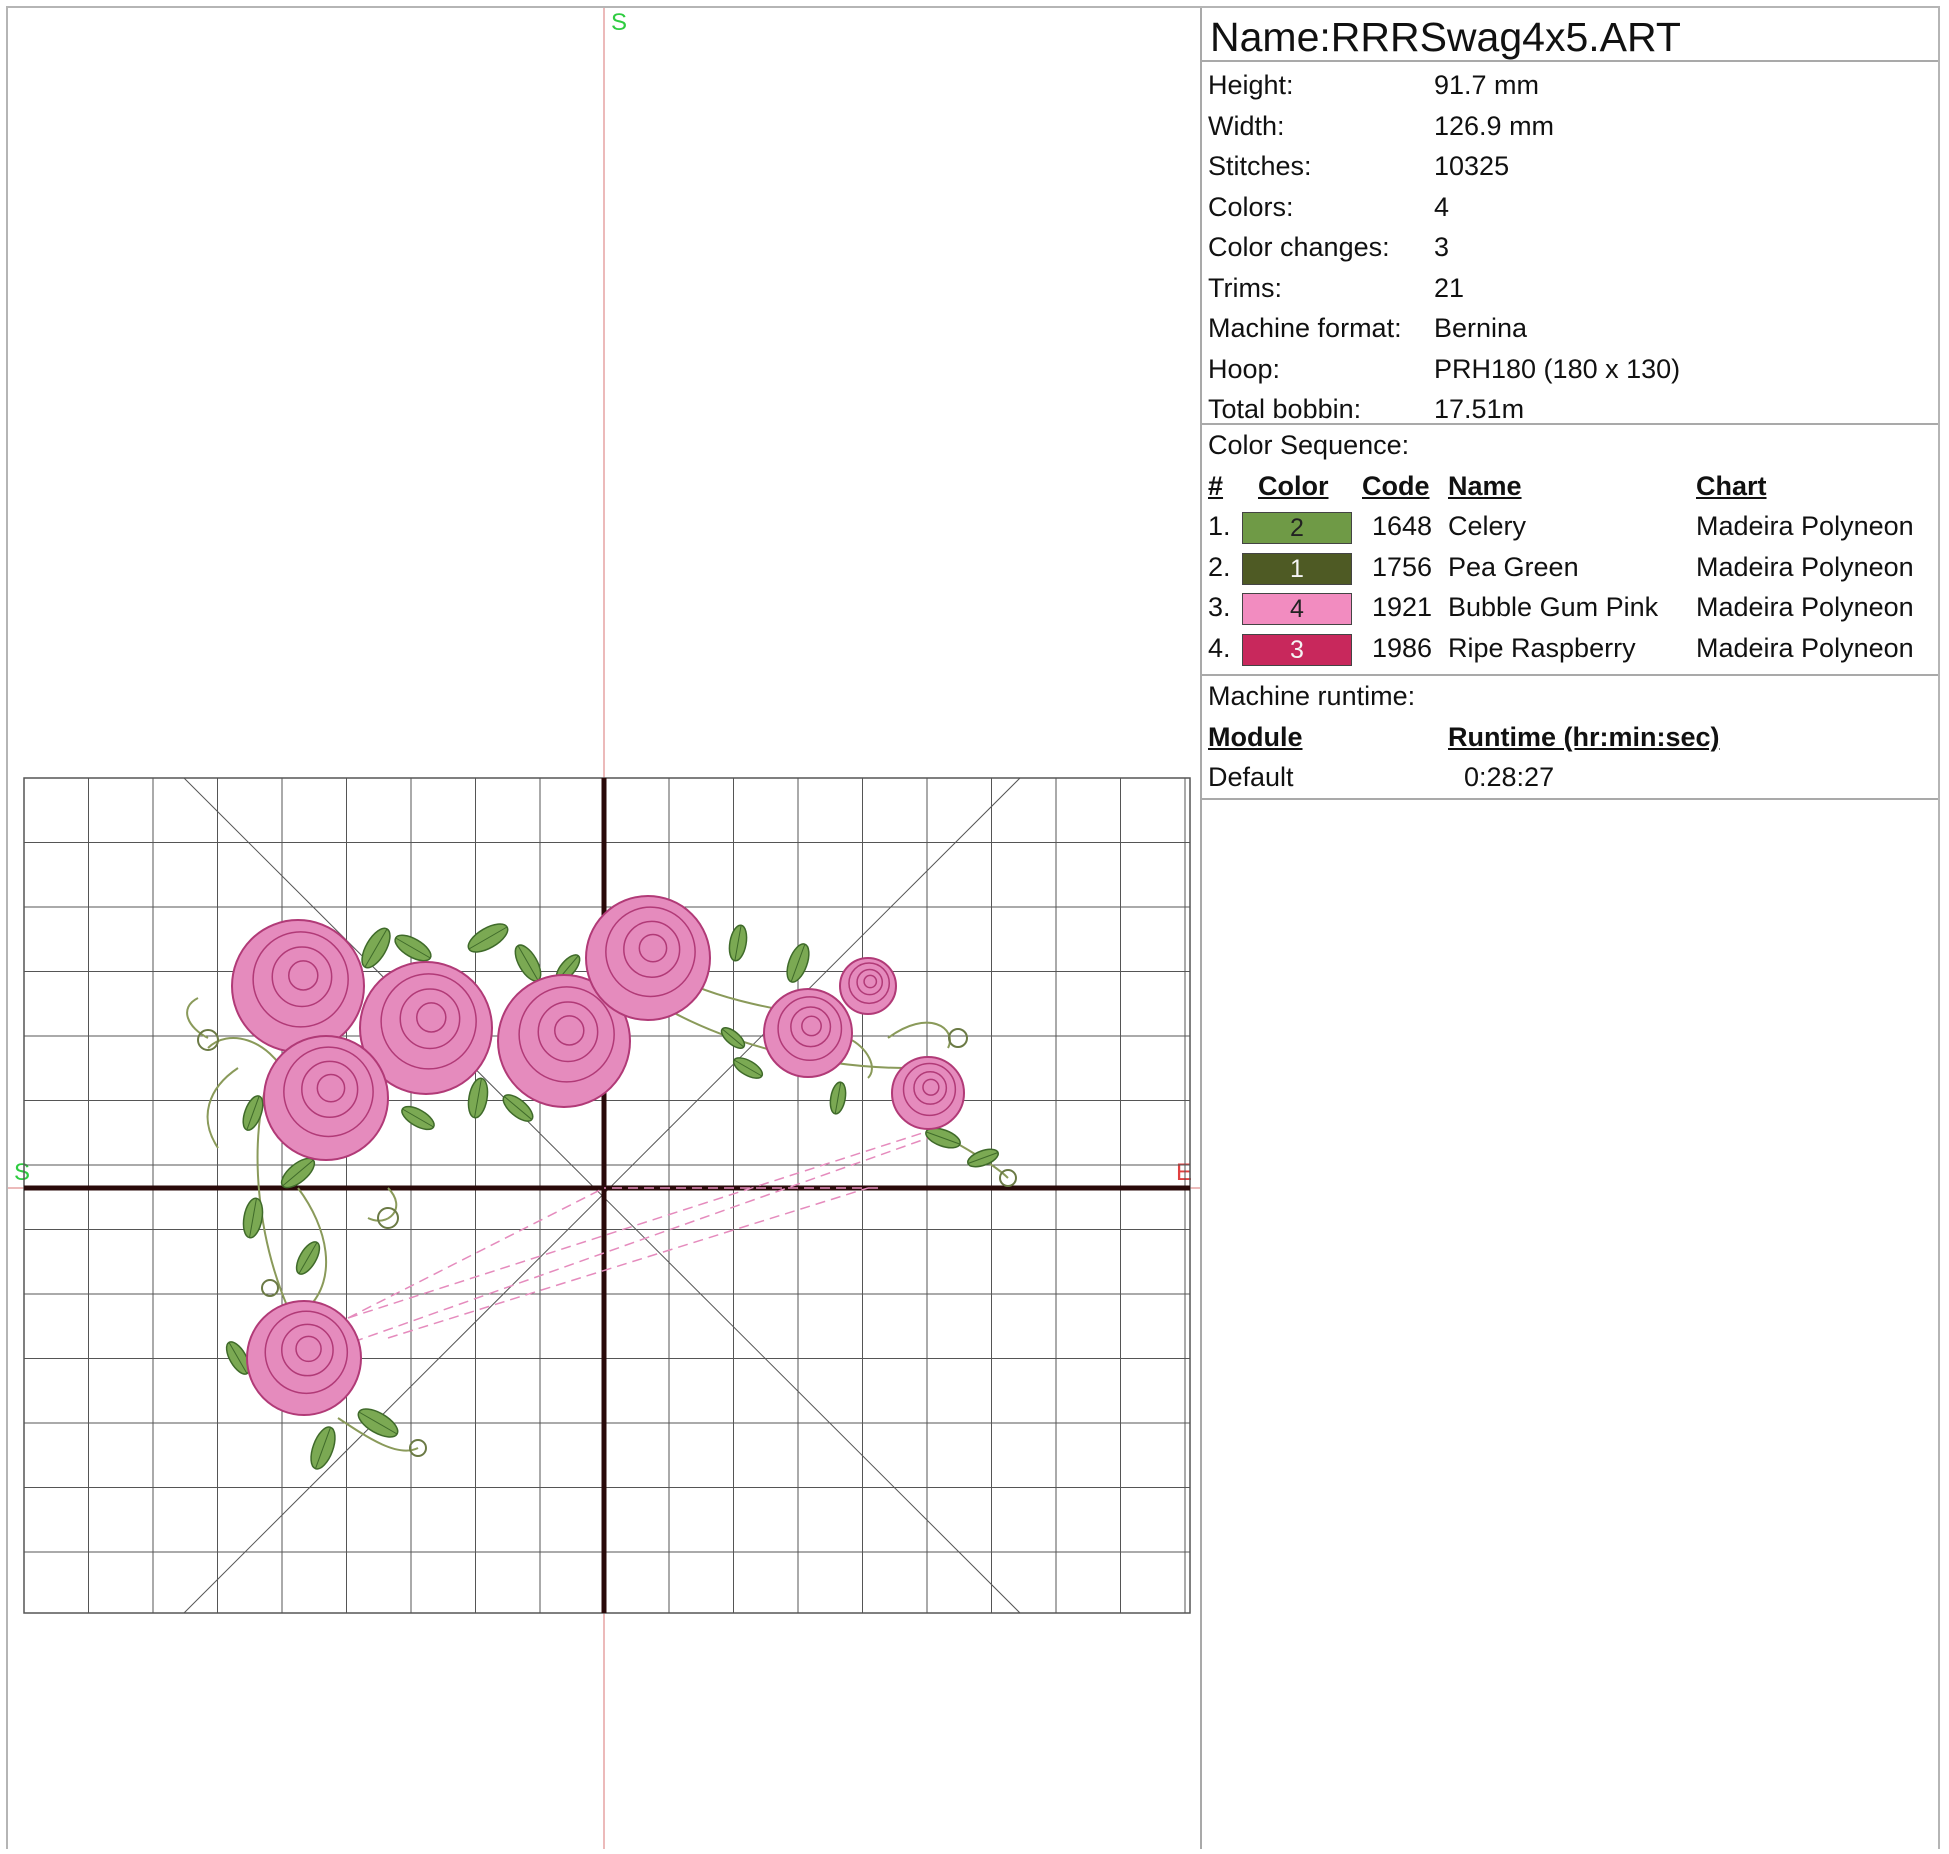  Describe the element at coordinates (1251, 85) in the screenshot. I see `stat-label: Height:` at that location.